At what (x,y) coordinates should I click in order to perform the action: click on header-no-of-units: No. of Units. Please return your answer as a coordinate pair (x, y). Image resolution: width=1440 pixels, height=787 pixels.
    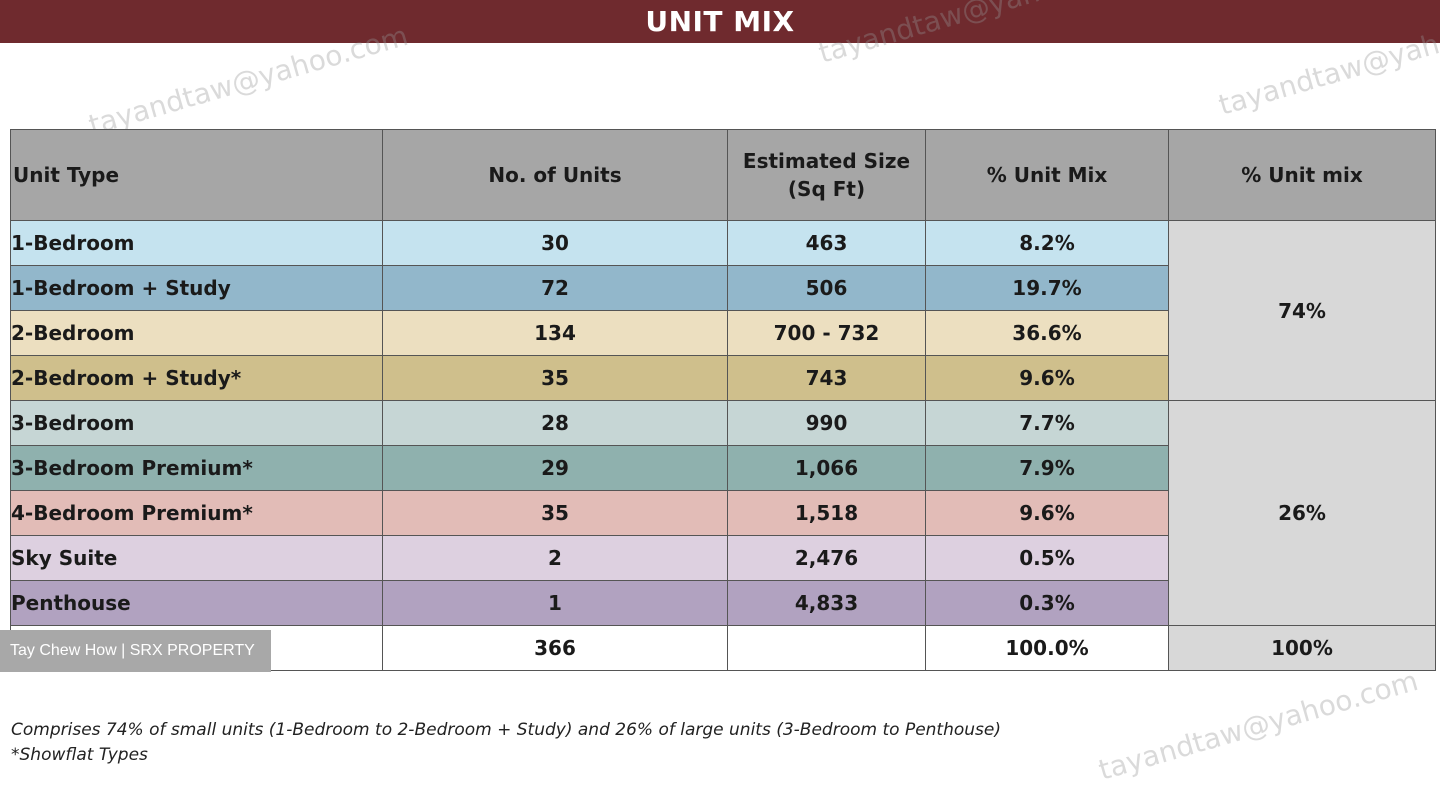
    Looking at the image, I should click on (555, 175).